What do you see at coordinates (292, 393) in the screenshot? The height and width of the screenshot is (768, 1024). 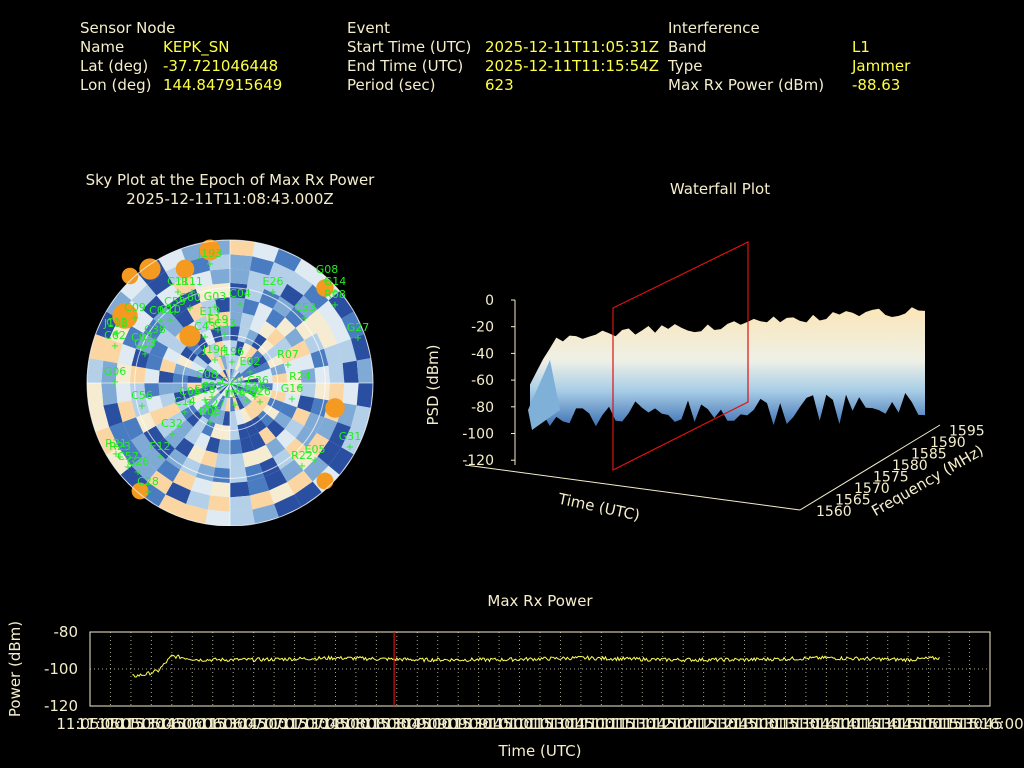 I see `satellite-marker: +G16` at bounding box center [292, 393].